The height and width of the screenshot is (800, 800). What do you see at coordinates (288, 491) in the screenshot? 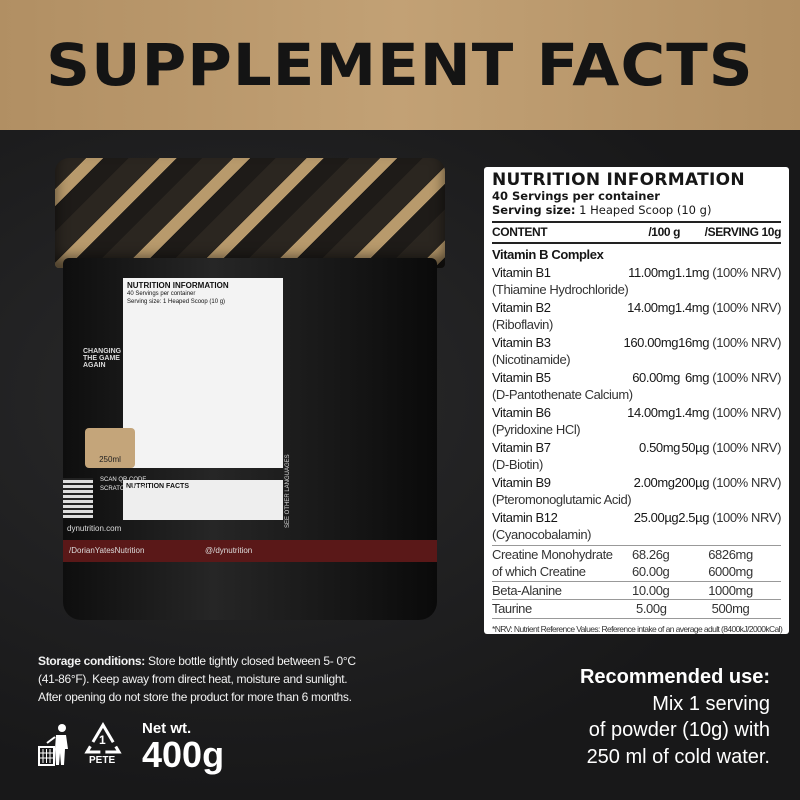
I see `tub-other-languages: SEE OTHER LANGUAGES` at bounding box center [288, 491].